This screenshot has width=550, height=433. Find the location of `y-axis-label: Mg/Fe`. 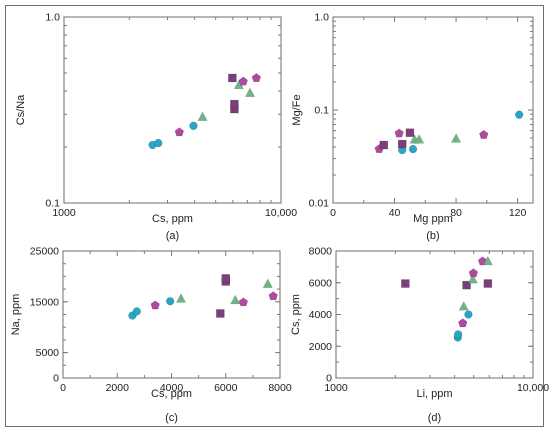

y-axis-label: Mg/Fe is located at coordinates (297, 109).